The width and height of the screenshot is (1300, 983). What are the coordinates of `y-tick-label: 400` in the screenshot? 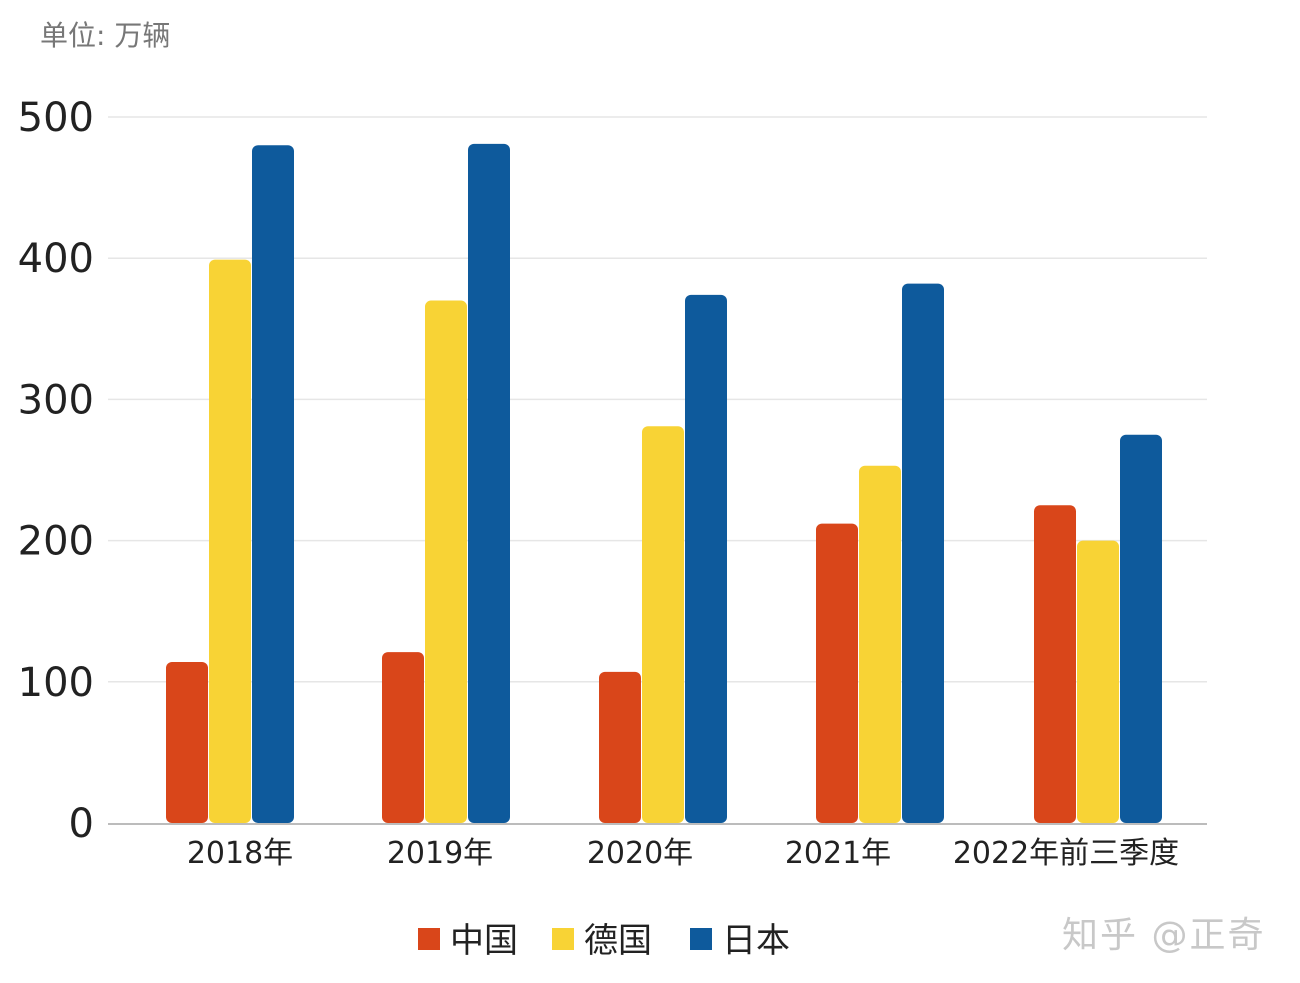 It's located at (56, 259).